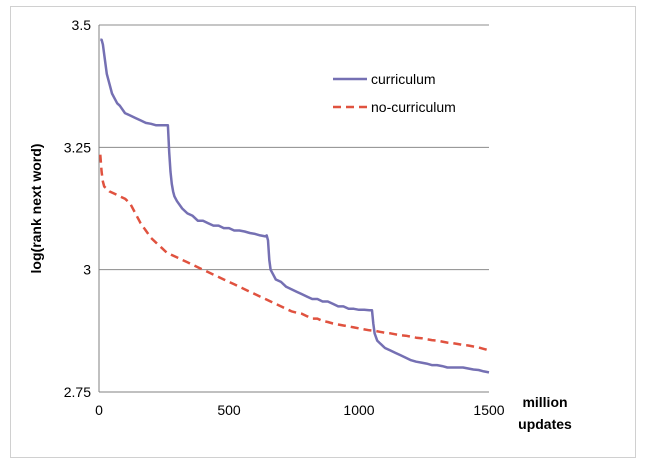 Image resolution: width=648 pixels, height=468 pixels. What do you see at coordinates (403, 79) in the screenshot?
I see `legend-label-curriculum: curriculum` at bounding box center [403, 79].